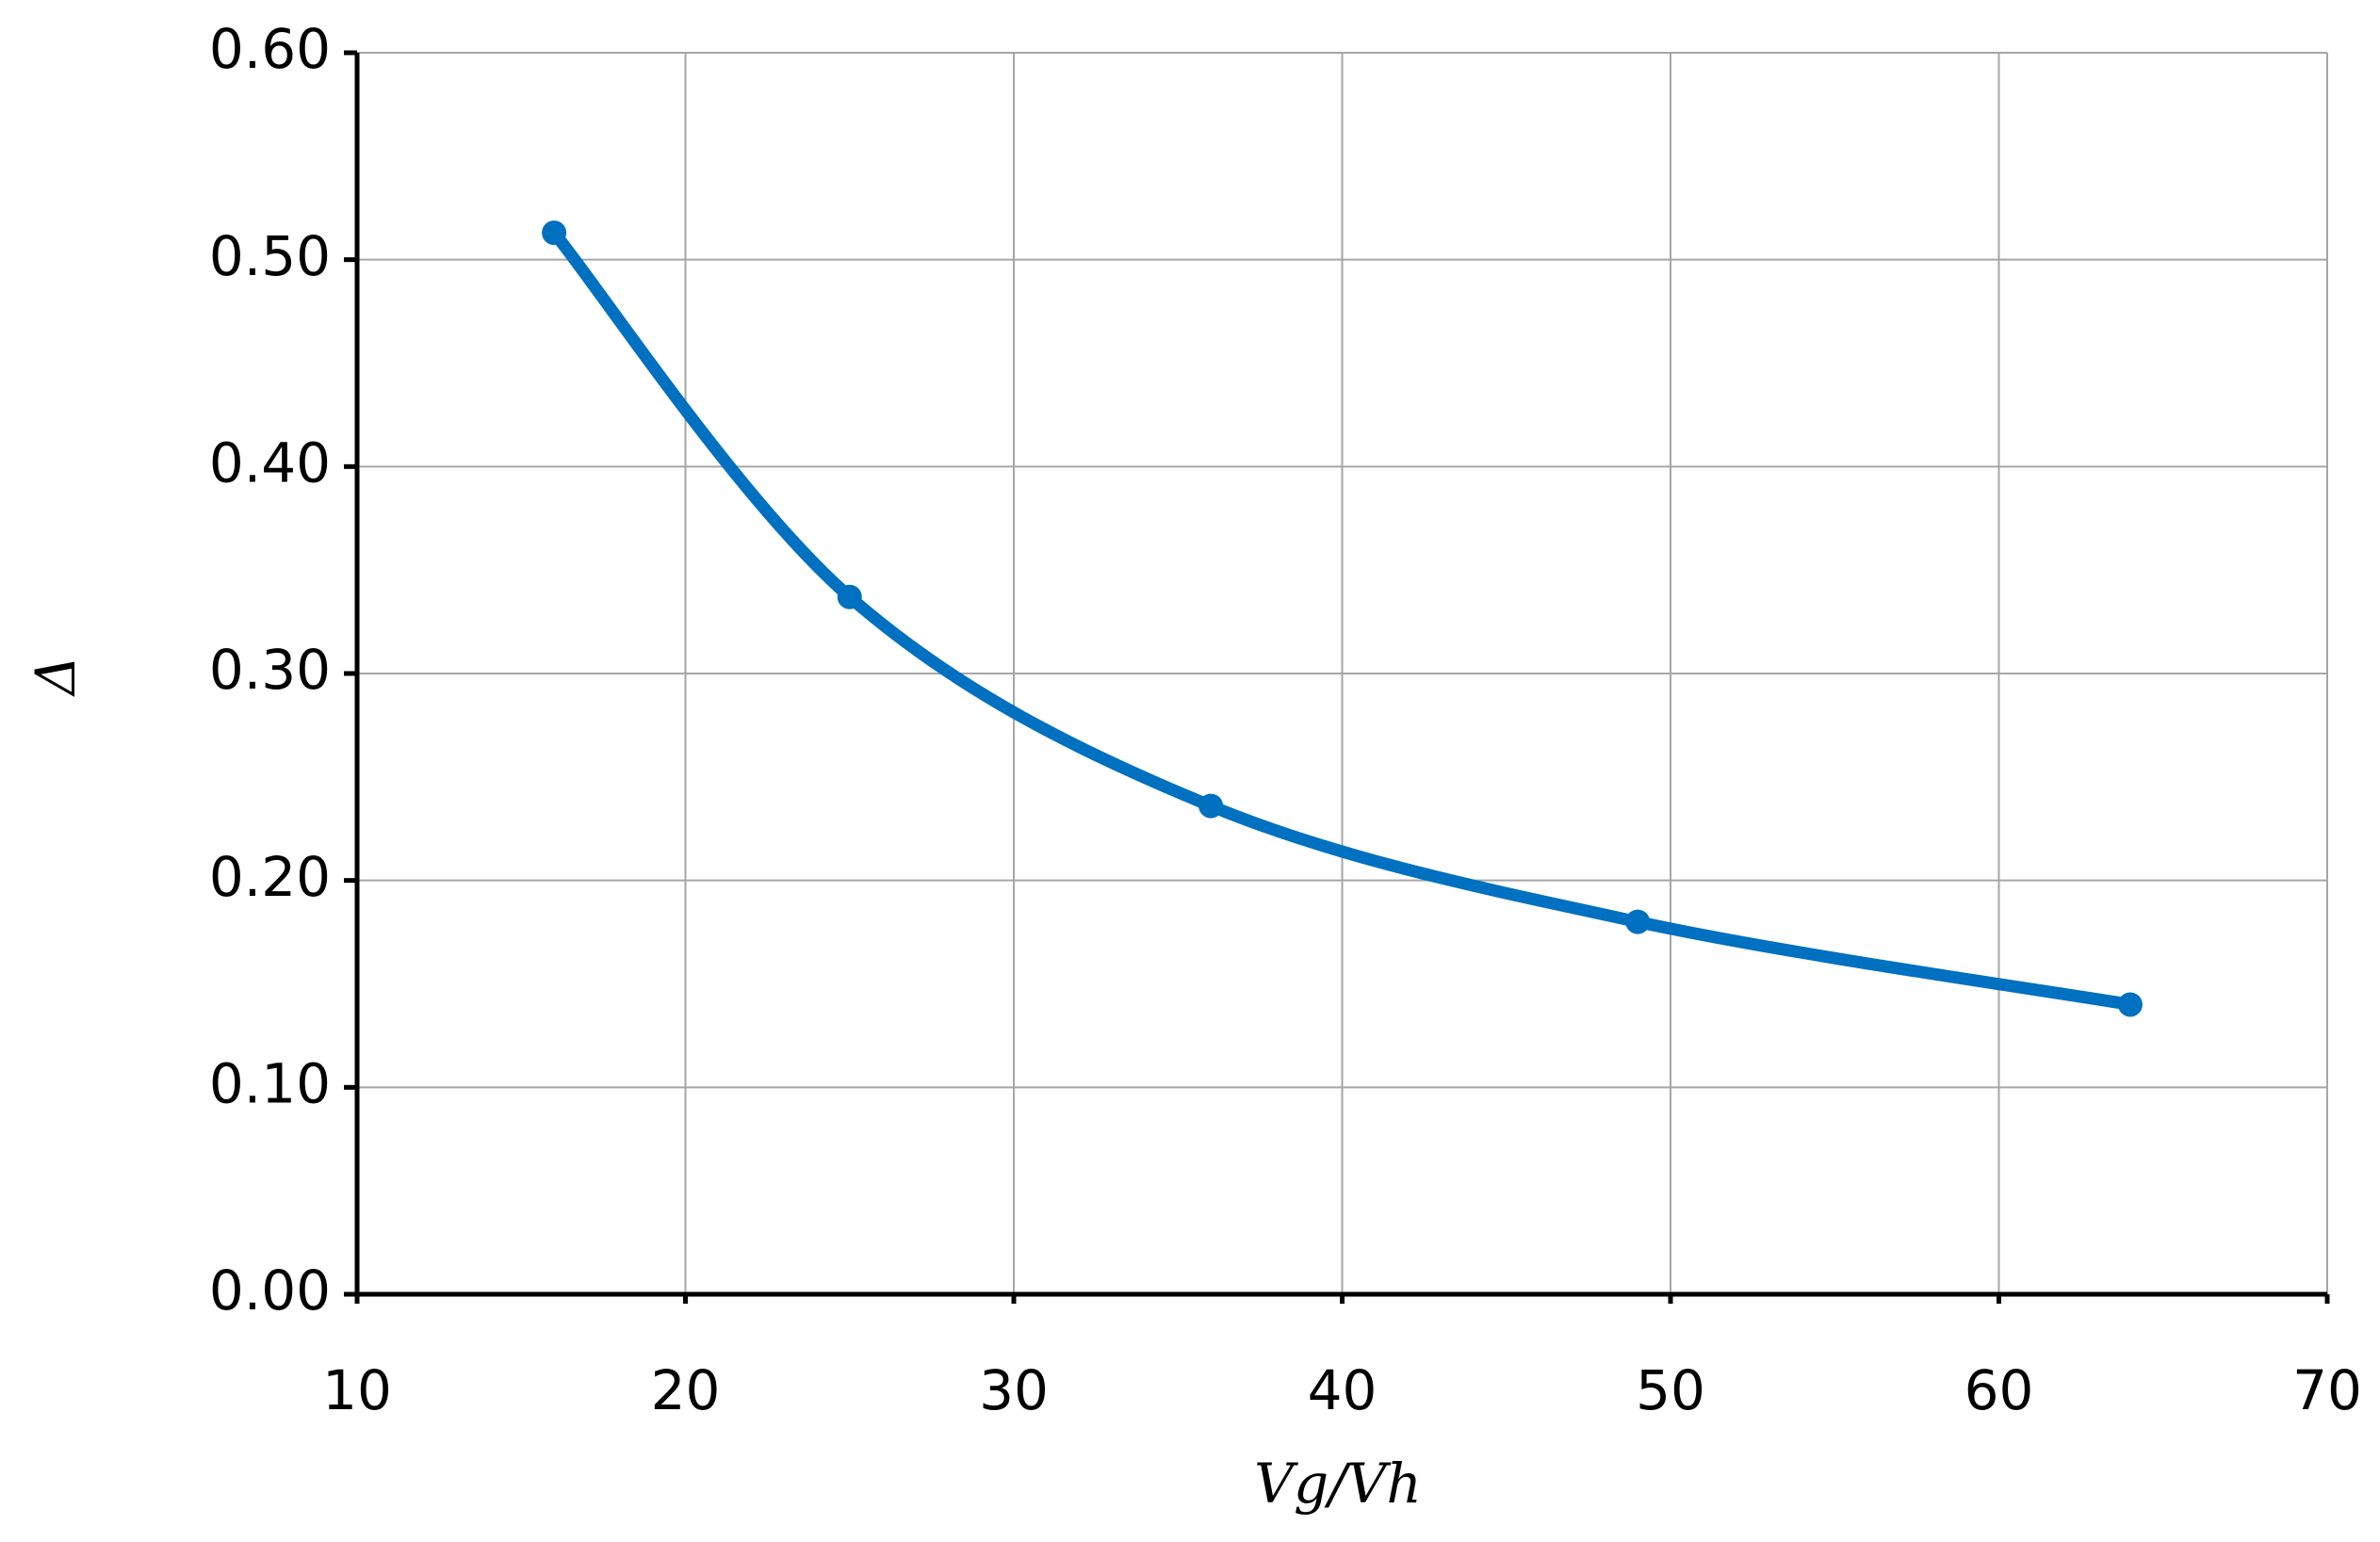 This screenshot has width=2380, height=1542. What do you see at coordinates (357, 1390) in the screenshot?
I see `x-tick-label: 10` at bounding box center [357, 1390].